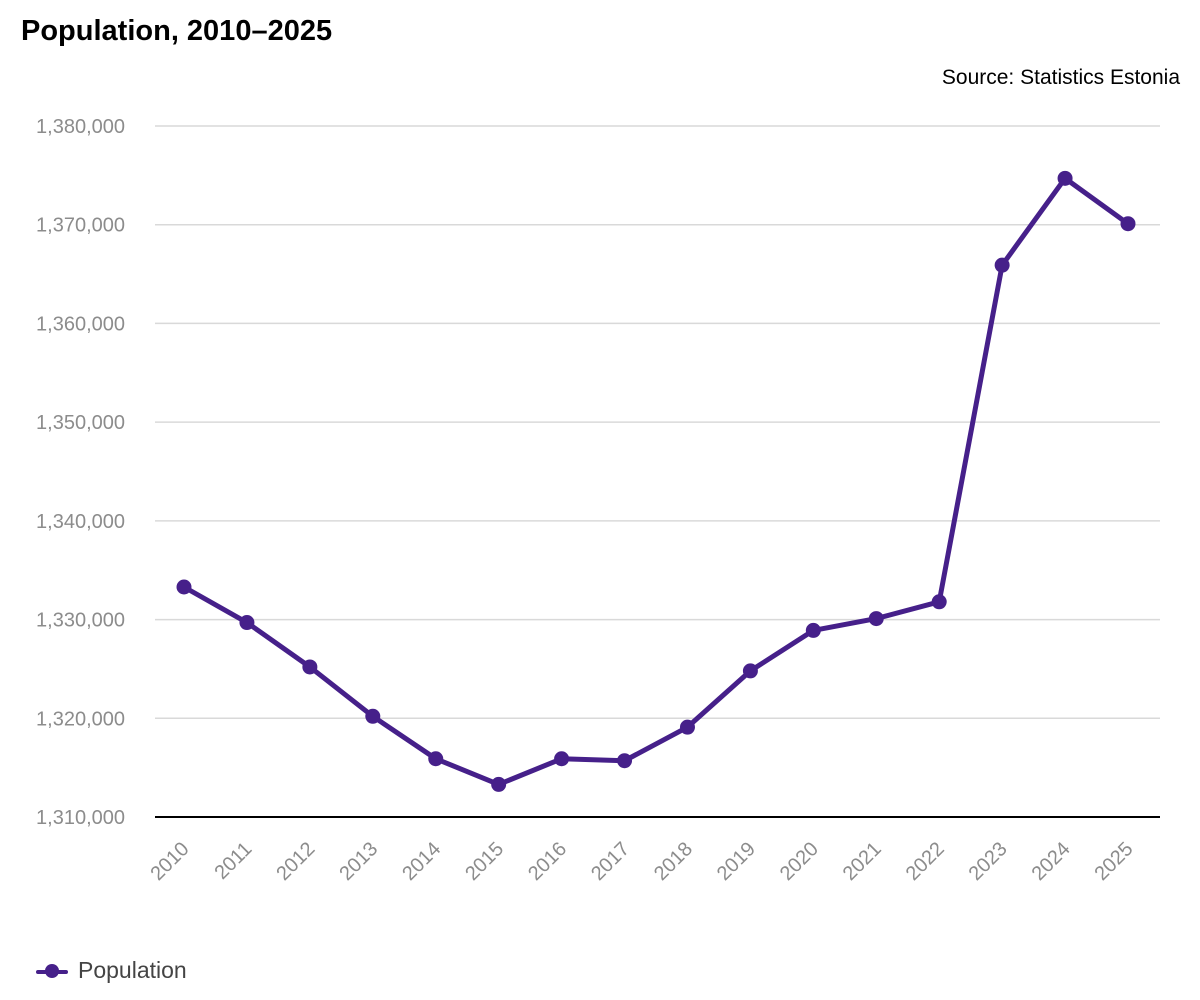  Describe the element at coordinates (862, 861) in the screenshot. I see `x-tick-label: 2021` at that location.